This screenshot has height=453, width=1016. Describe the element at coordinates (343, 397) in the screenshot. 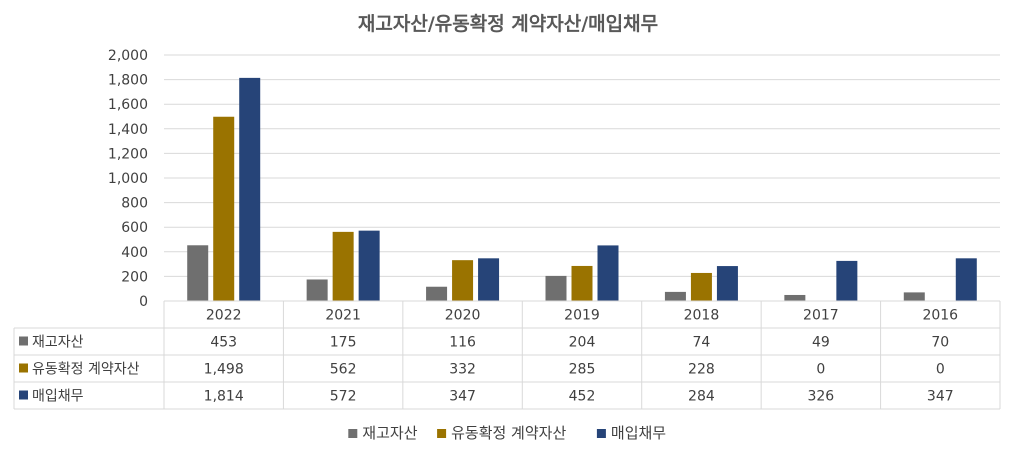

I see `table-cell-value: 572` at that location.